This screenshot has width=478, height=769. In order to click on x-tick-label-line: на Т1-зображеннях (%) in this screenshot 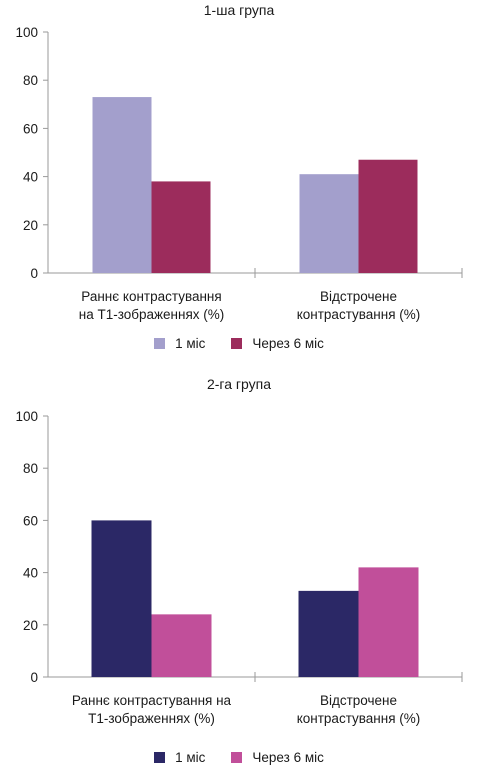, I will do `click(152, 314)`.